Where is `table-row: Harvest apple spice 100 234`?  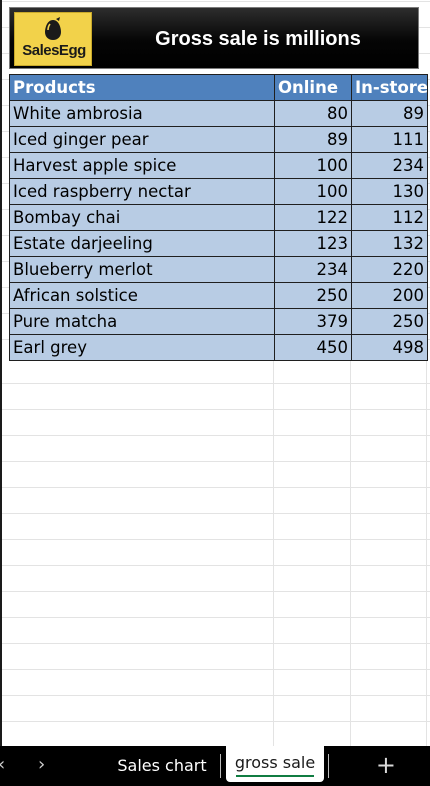 table-row: Harvest apple spice 100 234 is located at coordinates (218, 165).